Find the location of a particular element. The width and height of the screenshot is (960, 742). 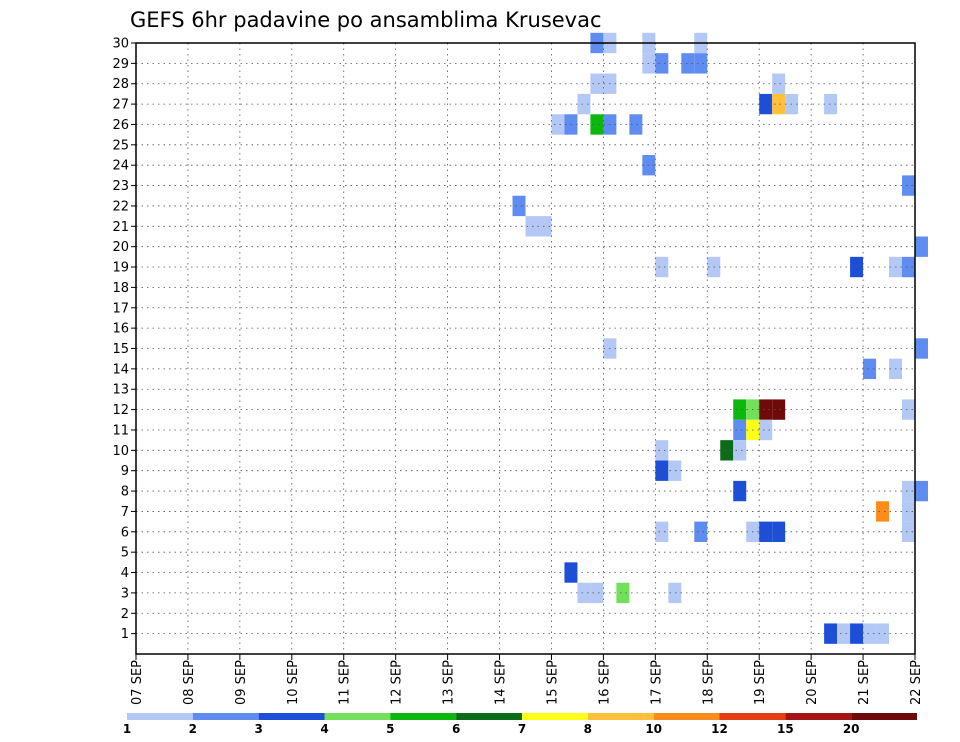

y-tick-label: 15 is located at coordinates (120, 349).